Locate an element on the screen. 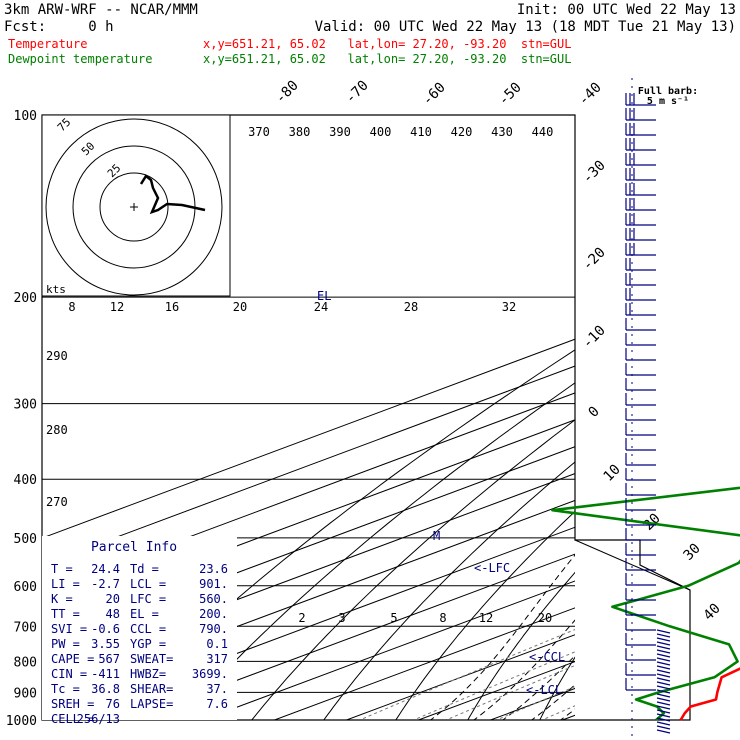 The height and width of the screenshot is (740, 740). theta-e-label: 420 is located at coordinates (462, 132).